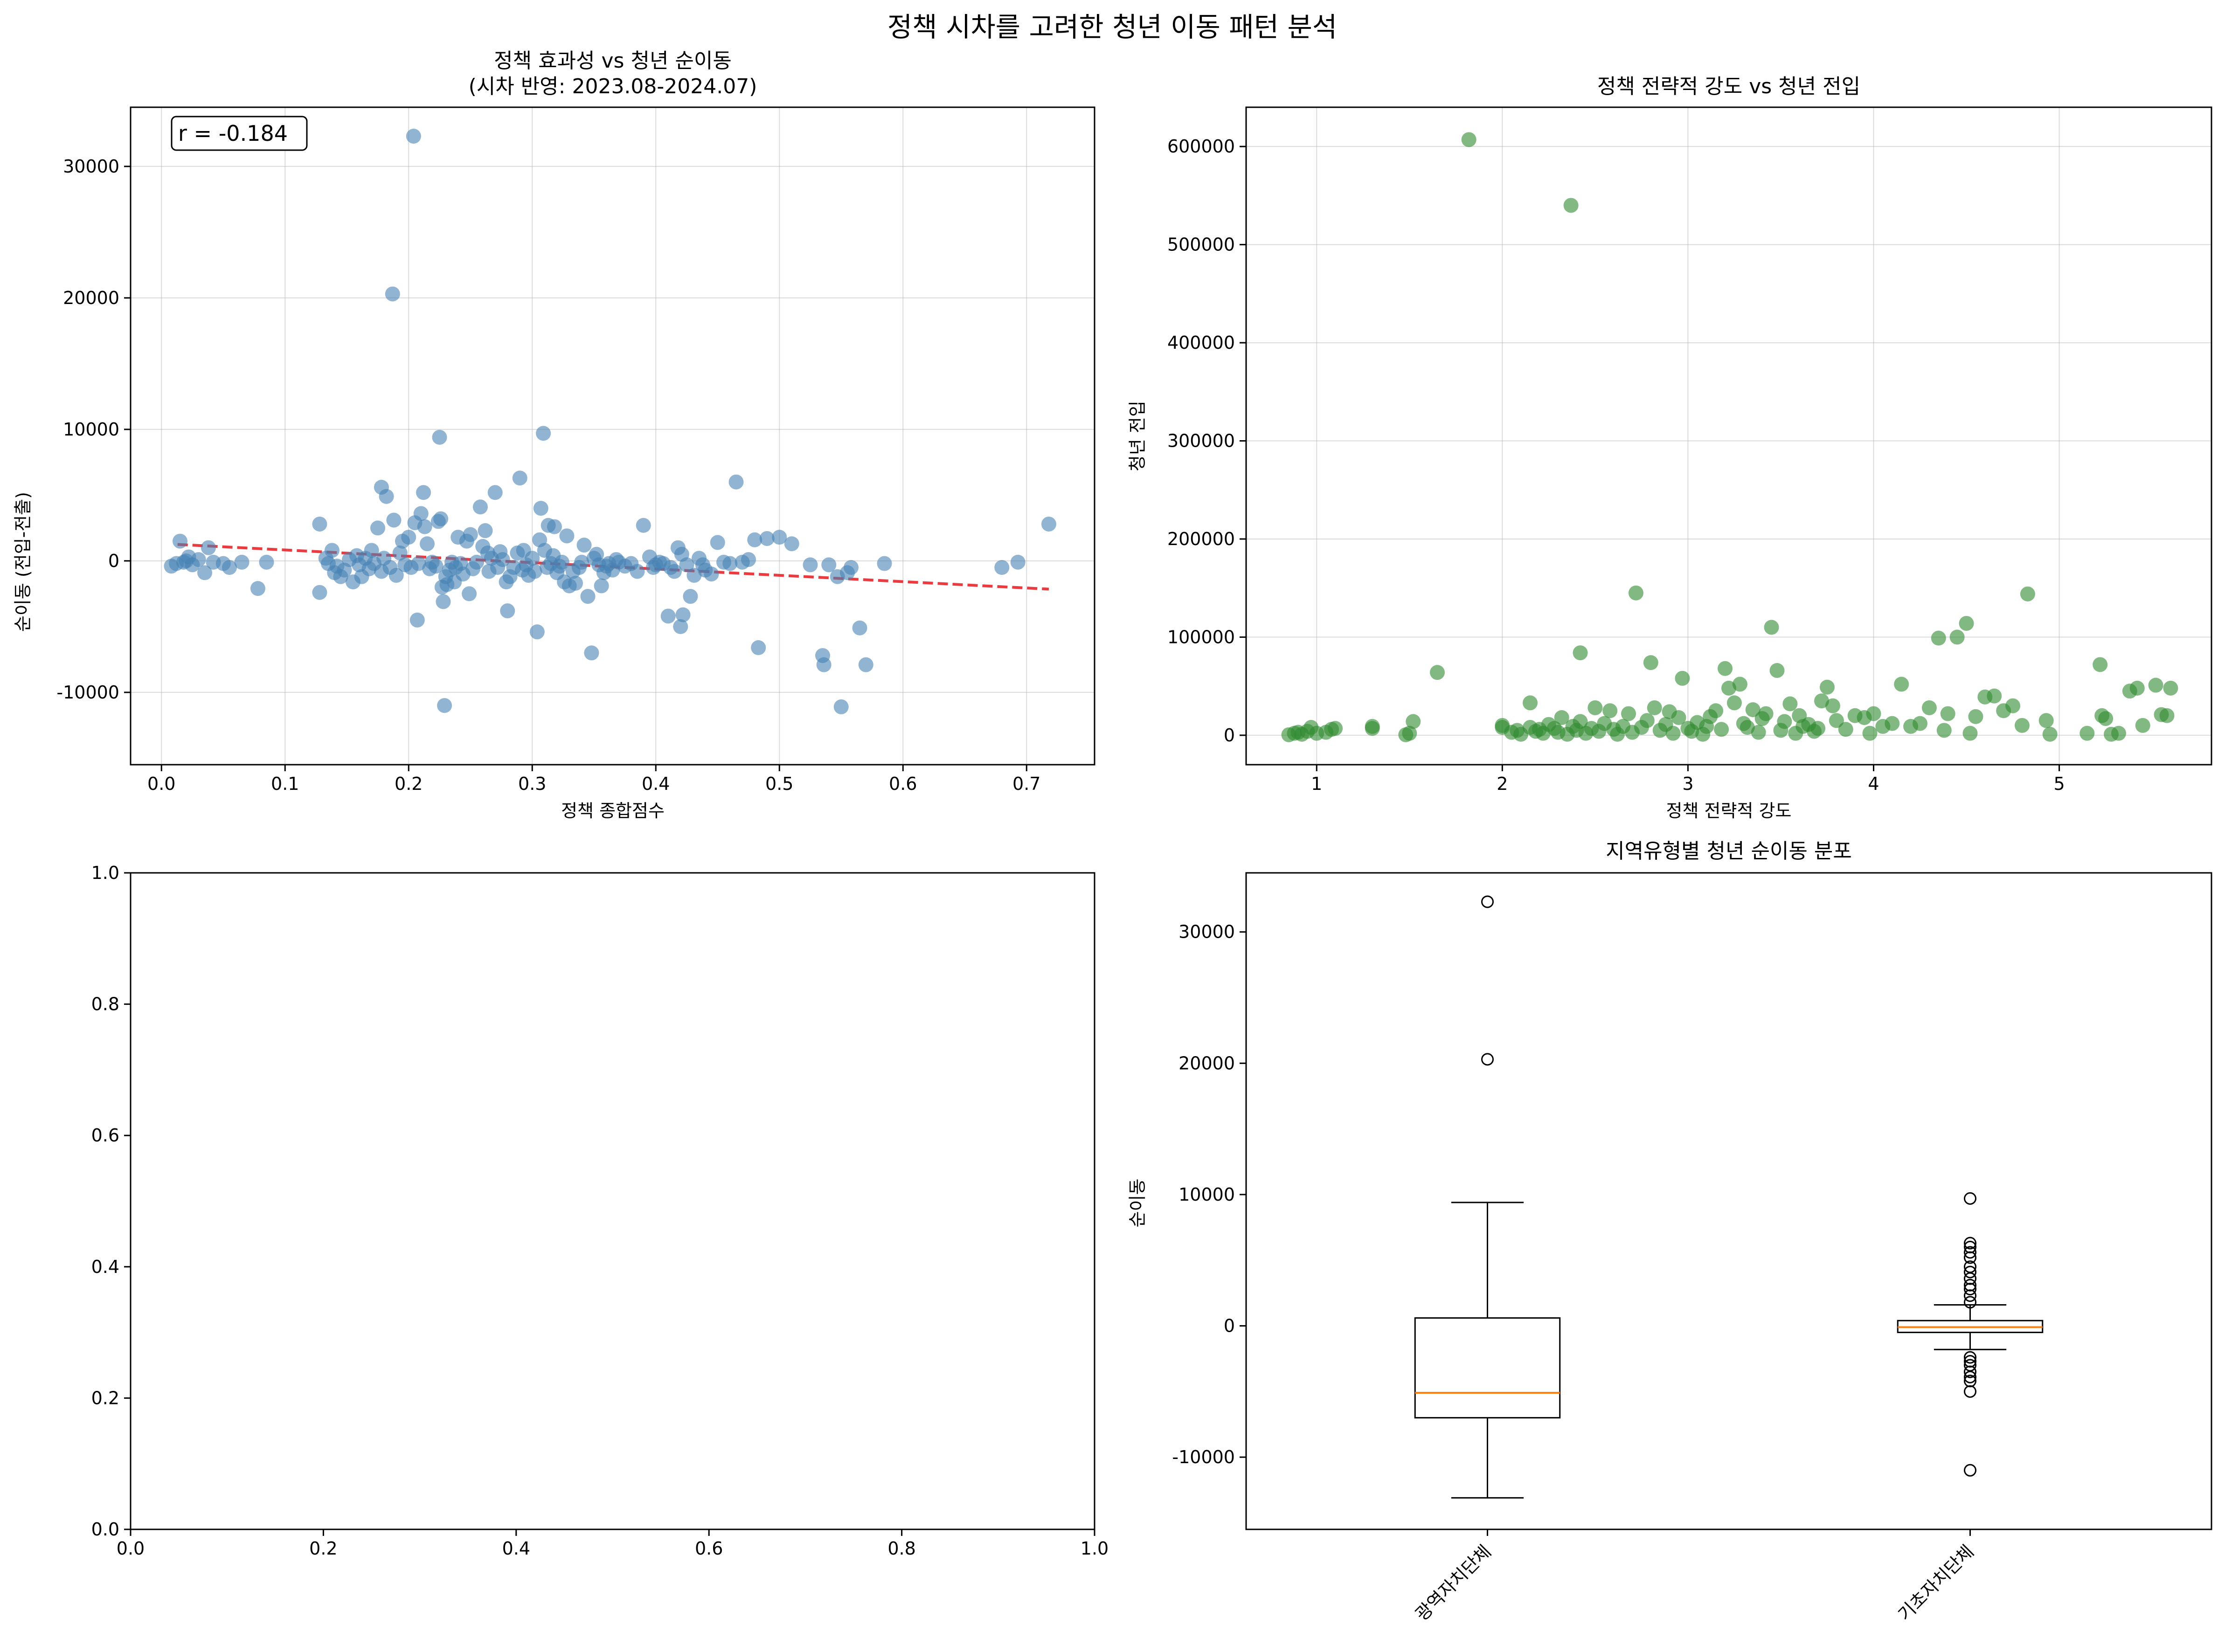 This screenshot has height=1652, width=2225. Describe the element at coordinates (1207, 932) in the screenshot. I see `boxplot-ytick-label: 30000` at that location.